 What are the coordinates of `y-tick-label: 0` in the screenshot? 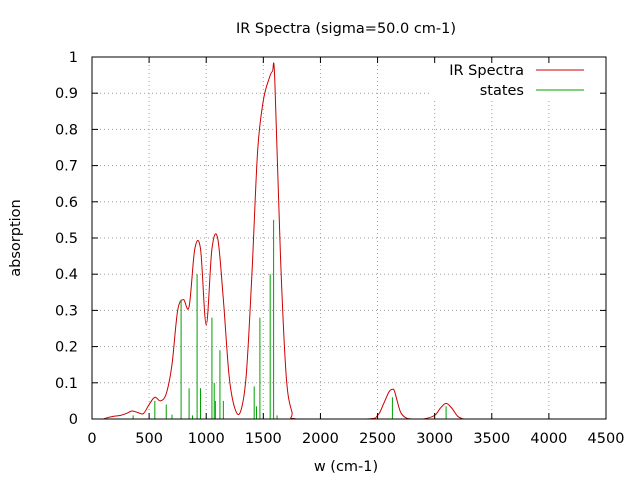 It's located at (73, 420).